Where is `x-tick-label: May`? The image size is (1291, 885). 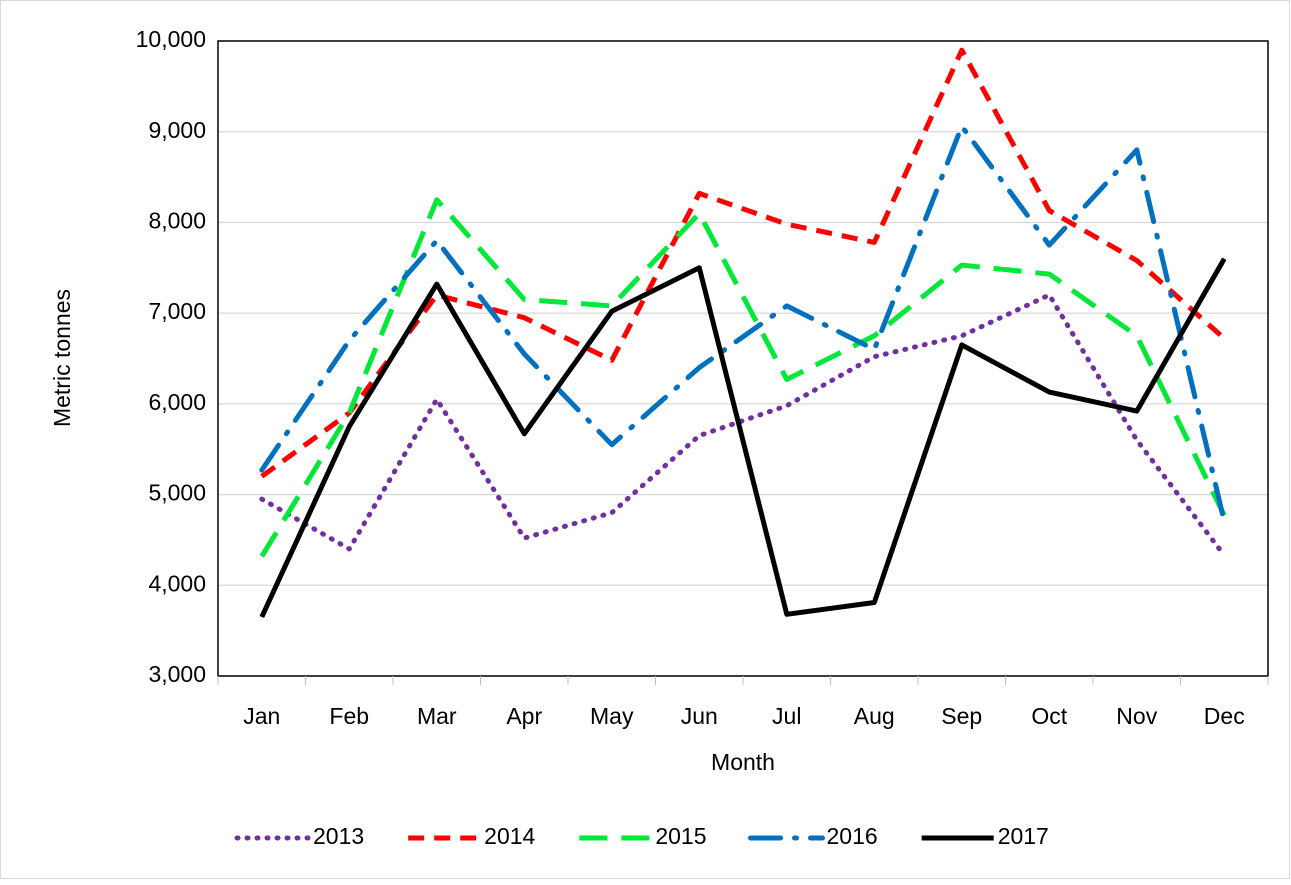 x-tick-label: May is located at coordinates (612, 716).